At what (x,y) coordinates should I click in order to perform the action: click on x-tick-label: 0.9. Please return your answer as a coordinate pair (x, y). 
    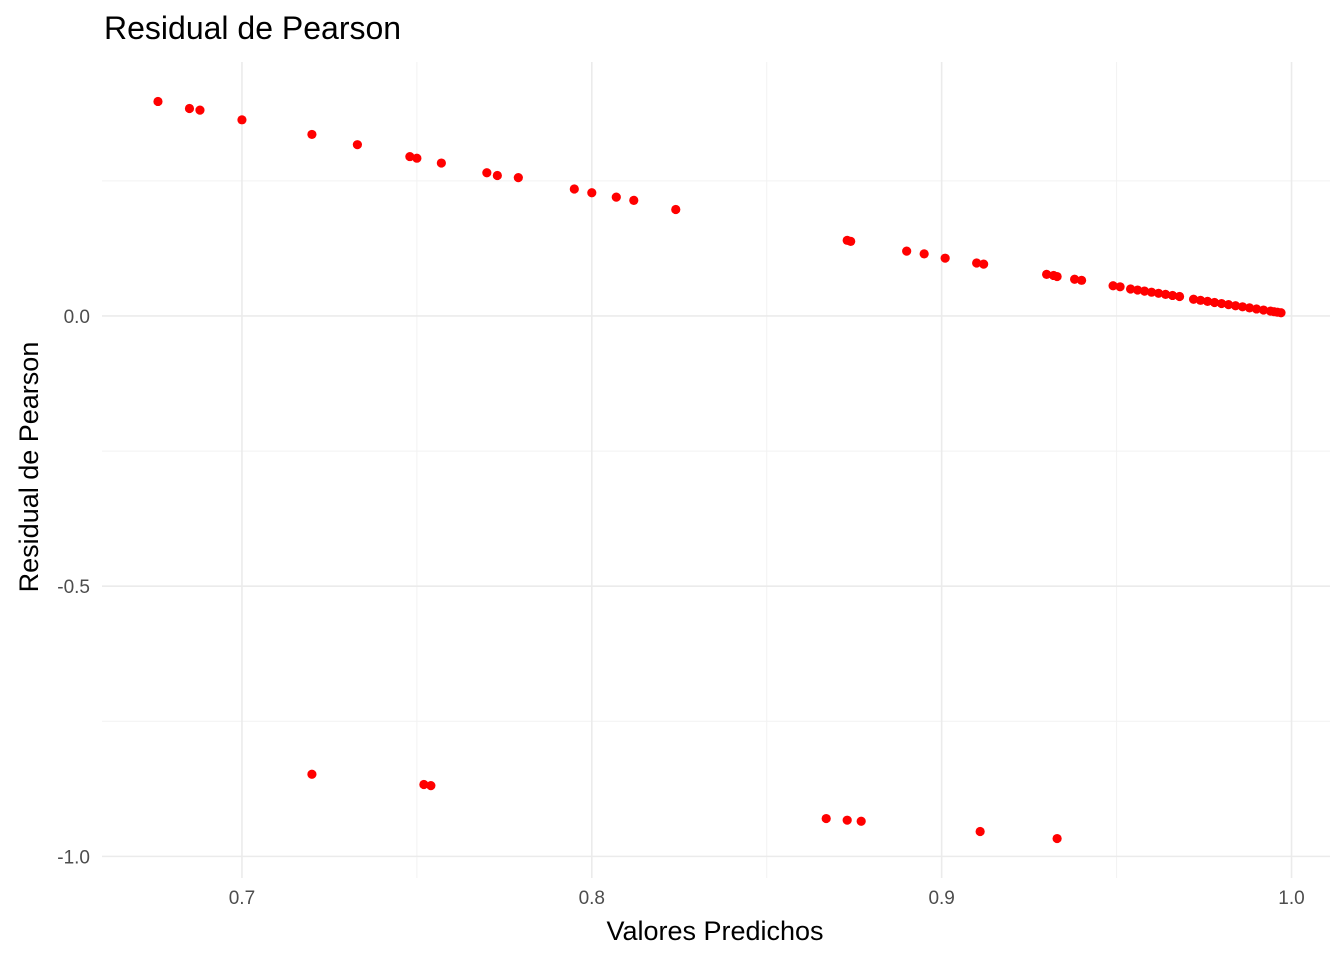
    Looking at the image, I should click on (941, 898).